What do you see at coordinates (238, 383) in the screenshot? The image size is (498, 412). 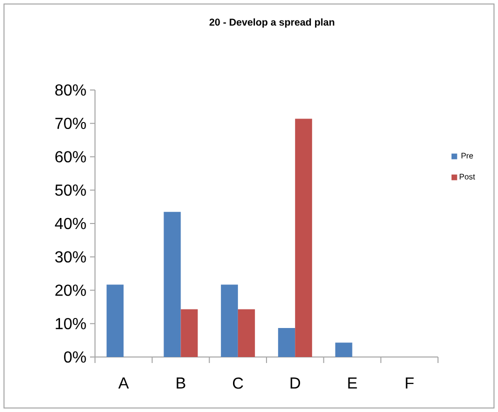 I see `x-tick-label: C` at bounding box center [238, 383].